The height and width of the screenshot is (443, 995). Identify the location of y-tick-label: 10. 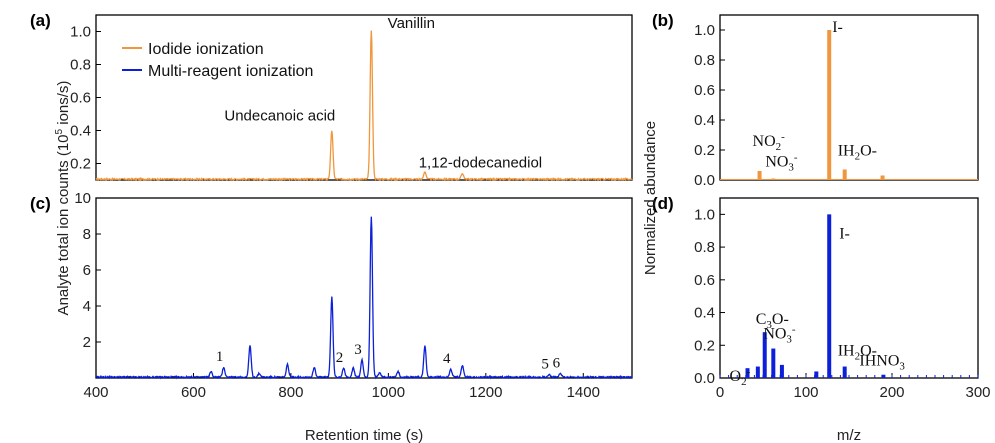
(82, 198).